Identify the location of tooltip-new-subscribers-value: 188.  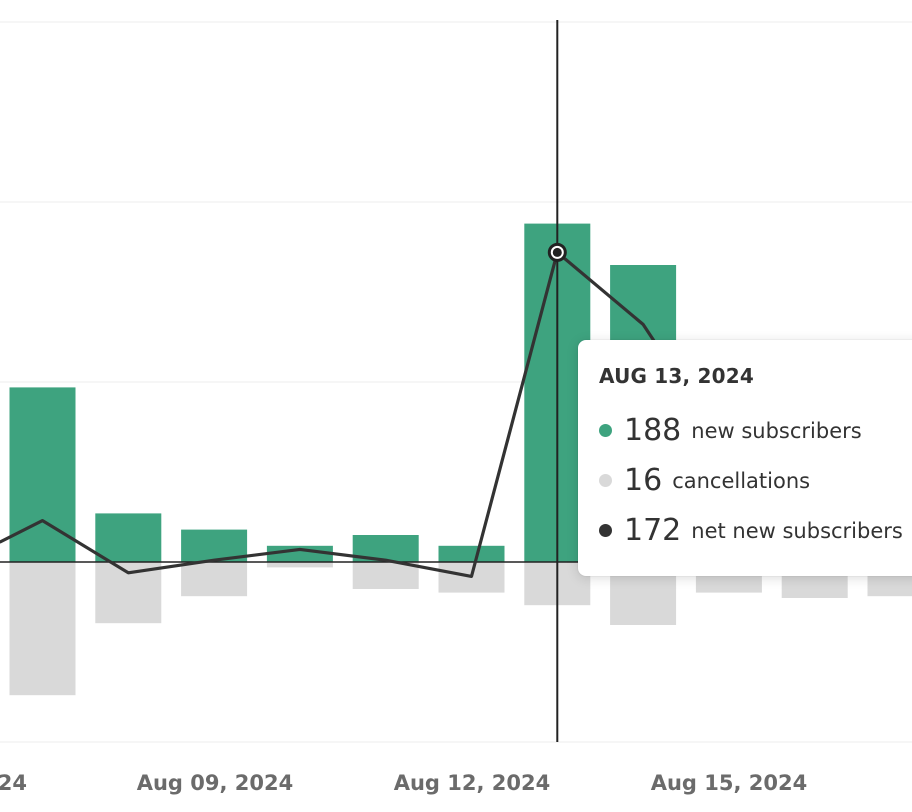
(653, 430).